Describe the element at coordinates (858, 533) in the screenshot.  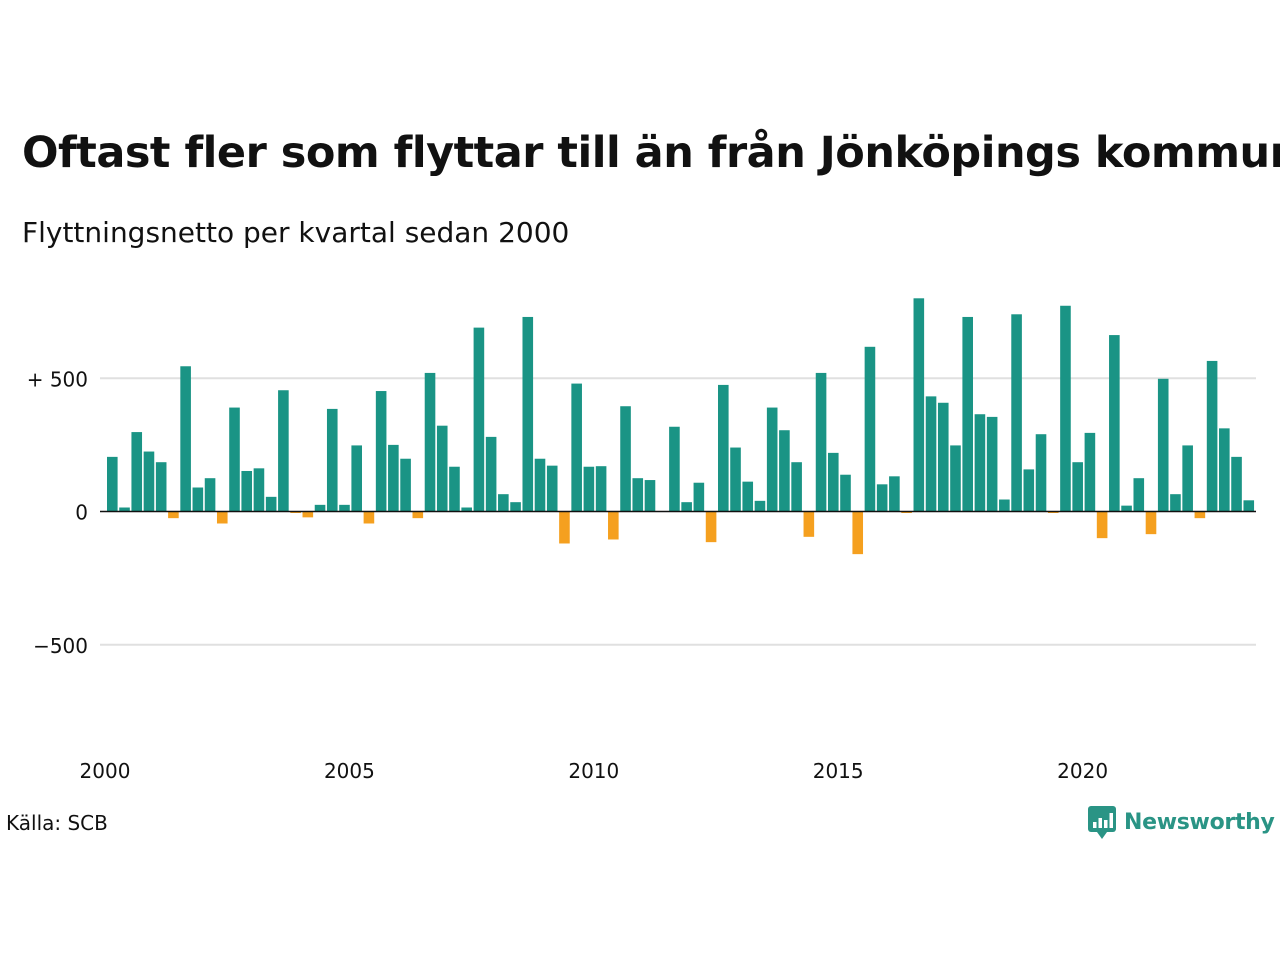
I see `bar: -160` at that location.